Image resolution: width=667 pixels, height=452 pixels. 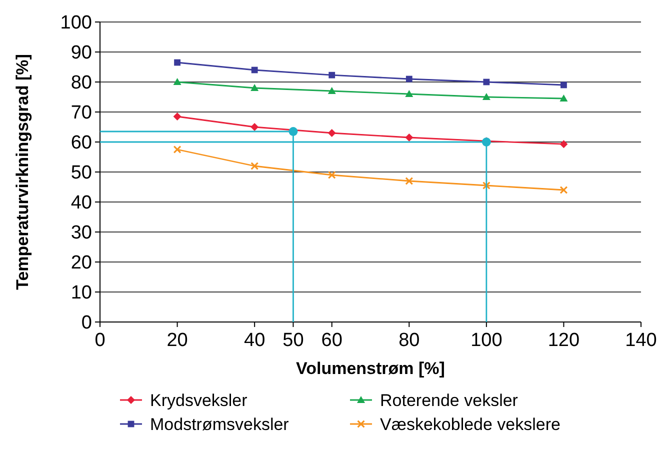 I want to click on y-tick-label: 0, so click(x=86, y=323).